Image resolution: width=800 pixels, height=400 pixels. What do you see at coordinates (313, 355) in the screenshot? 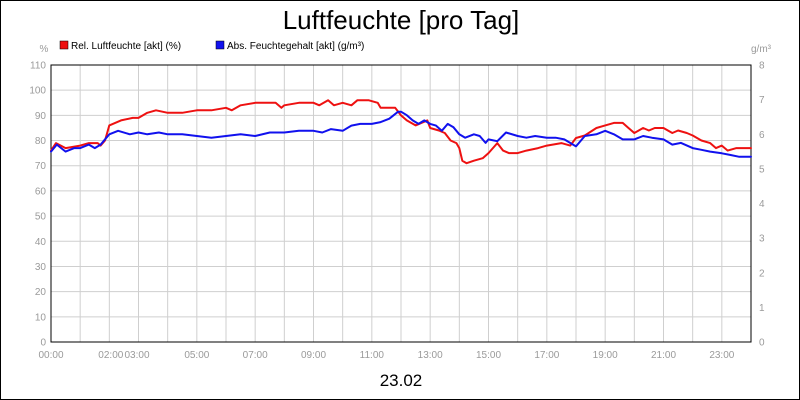
I see `x-tick-label: 09:00` at bounding box center [313, 355].